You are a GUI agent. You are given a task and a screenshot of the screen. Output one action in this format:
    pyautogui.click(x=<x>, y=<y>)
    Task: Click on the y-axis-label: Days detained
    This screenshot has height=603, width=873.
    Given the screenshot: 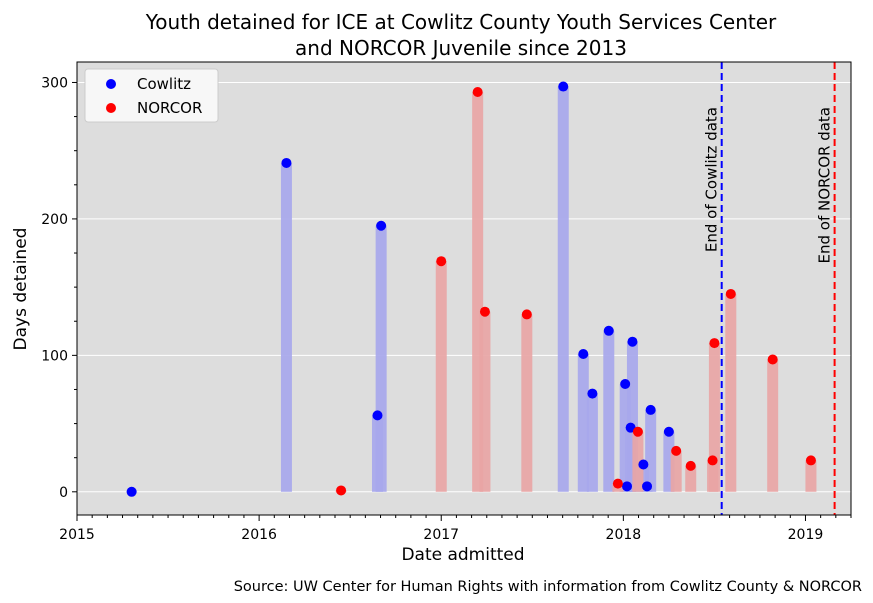 What is the action you would take?
    pyautogui.click(x=21, y=289)
    